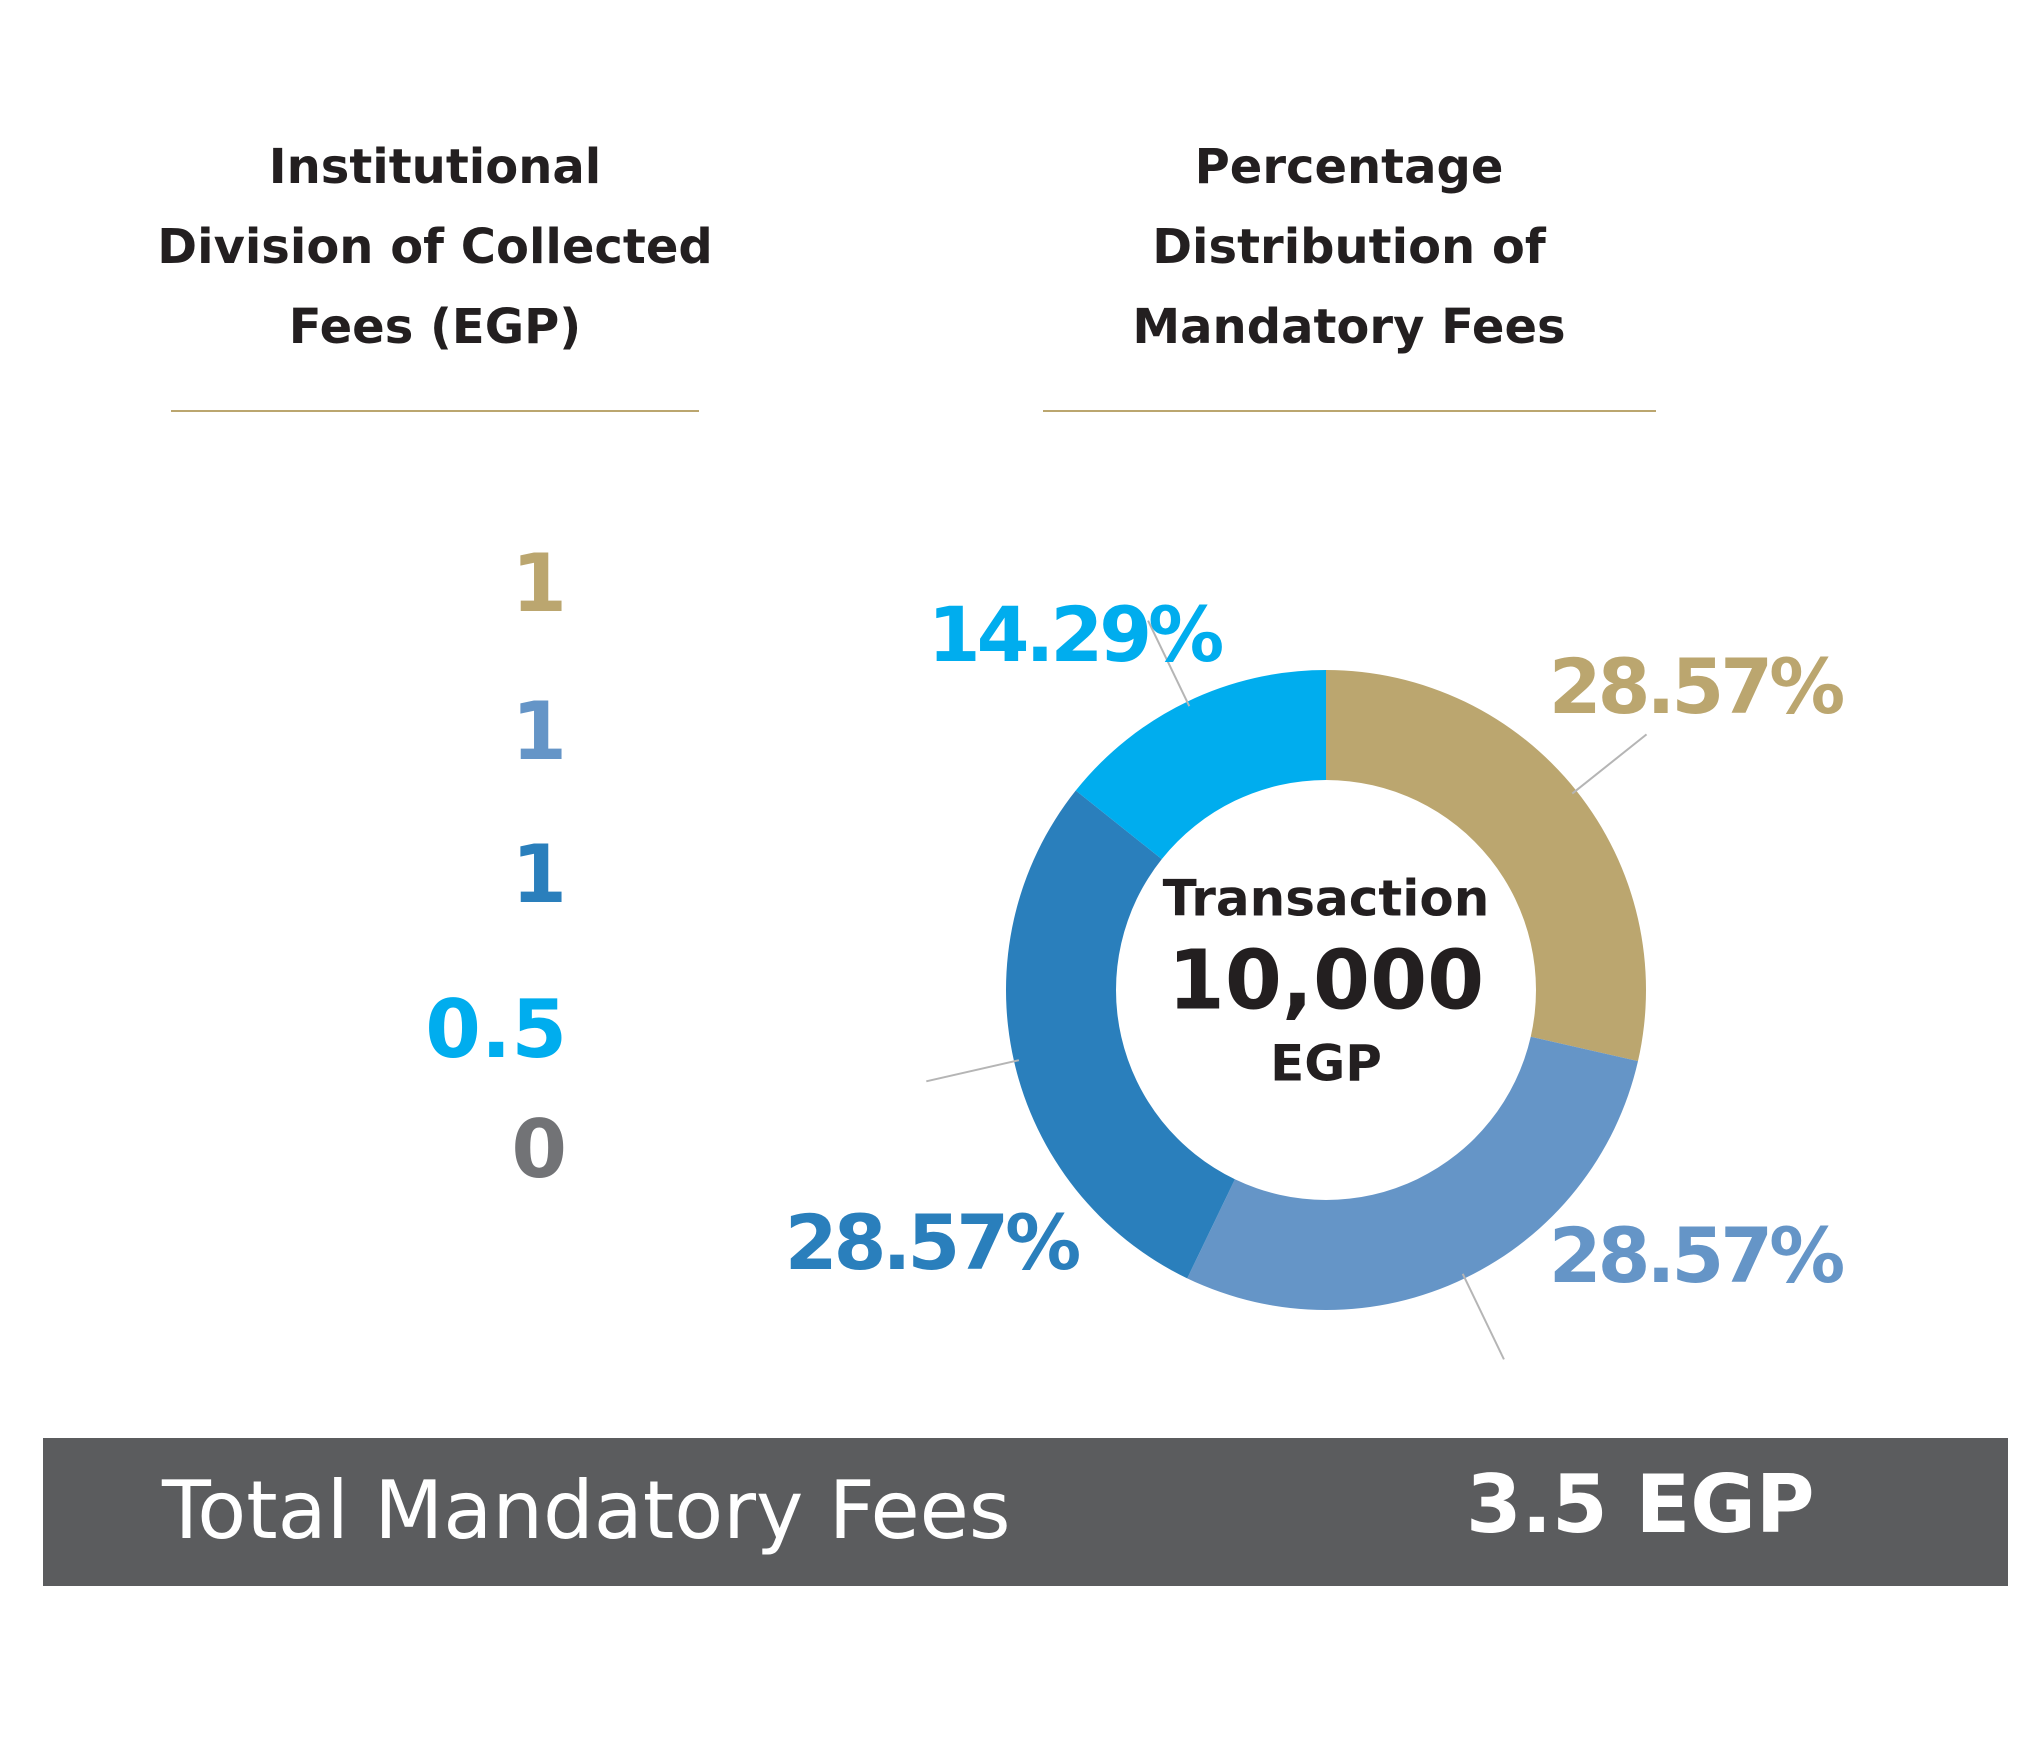 The width and height of the screenshot is (2028, 1749). Describe the element at coordinates (1326, 899) in the screenshot. I see `center-text: Transaction` at that location.